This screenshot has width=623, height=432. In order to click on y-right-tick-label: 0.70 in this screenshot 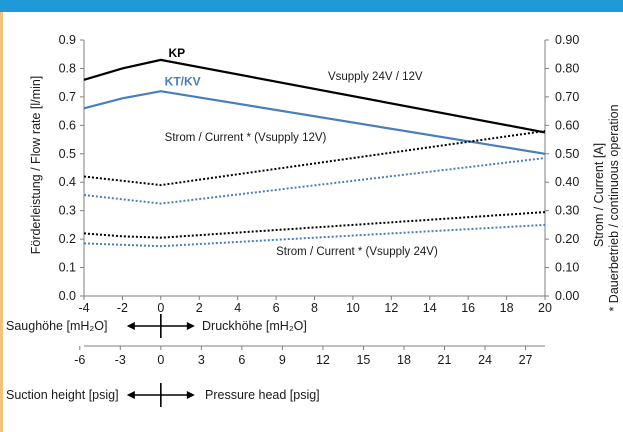, I will do `click(567, 97)`.